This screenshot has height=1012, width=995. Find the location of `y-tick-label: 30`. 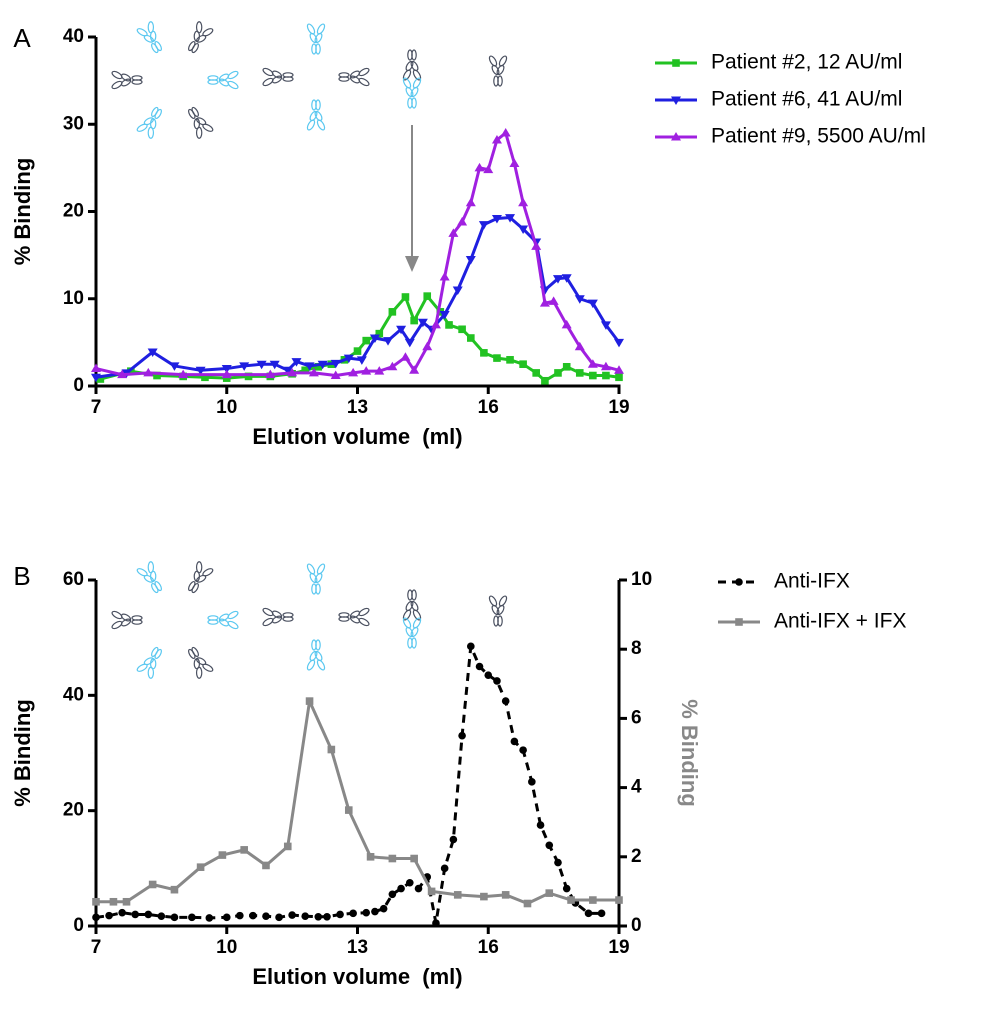

y-tick-label: 30 is located at coordinates (73, 123).